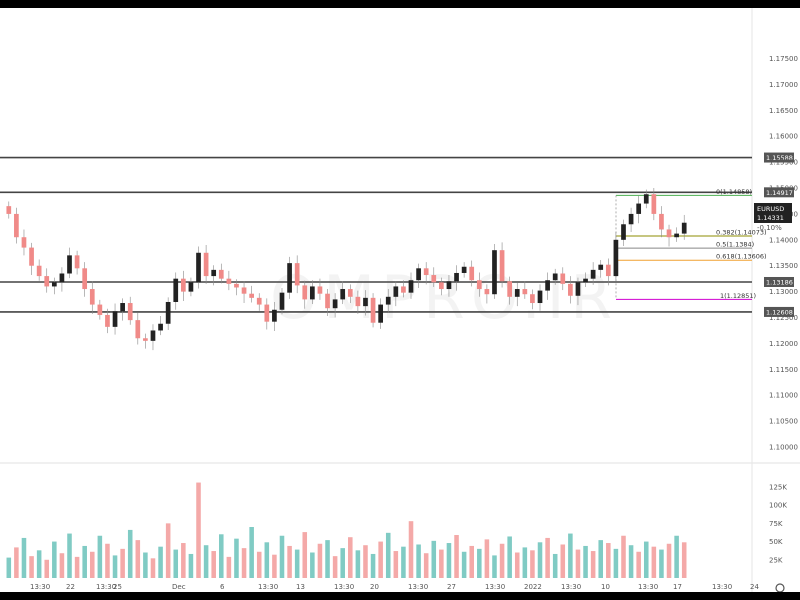 This screenshot has width=800, height=600. Describe the element at coordinates (776, 542) in the screenshot. I see `volume-tick-label: 50K` at that location.